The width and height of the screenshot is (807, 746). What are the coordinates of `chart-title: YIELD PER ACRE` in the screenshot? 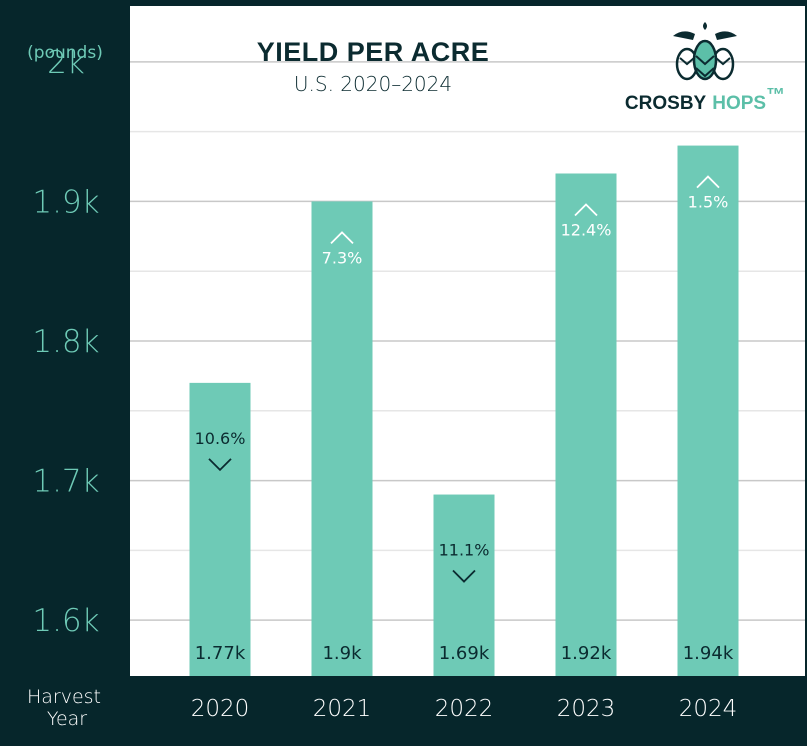 It's located at (373, 52).